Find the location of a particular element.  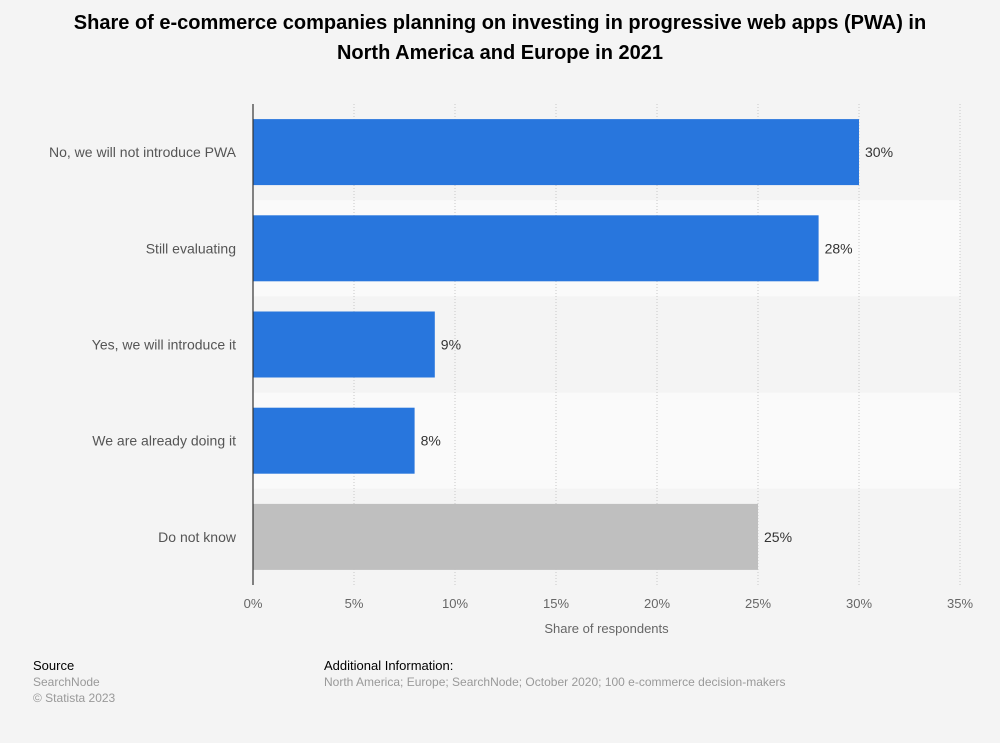

data-label: 25% is located at coordinates (778, 537).